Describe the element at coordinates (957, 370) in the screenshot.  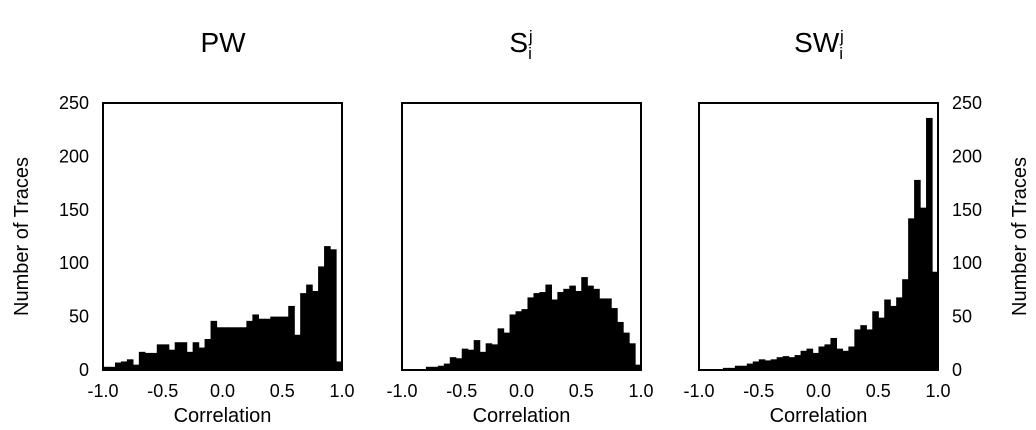
I see `y-tick-label: 0` at that location.